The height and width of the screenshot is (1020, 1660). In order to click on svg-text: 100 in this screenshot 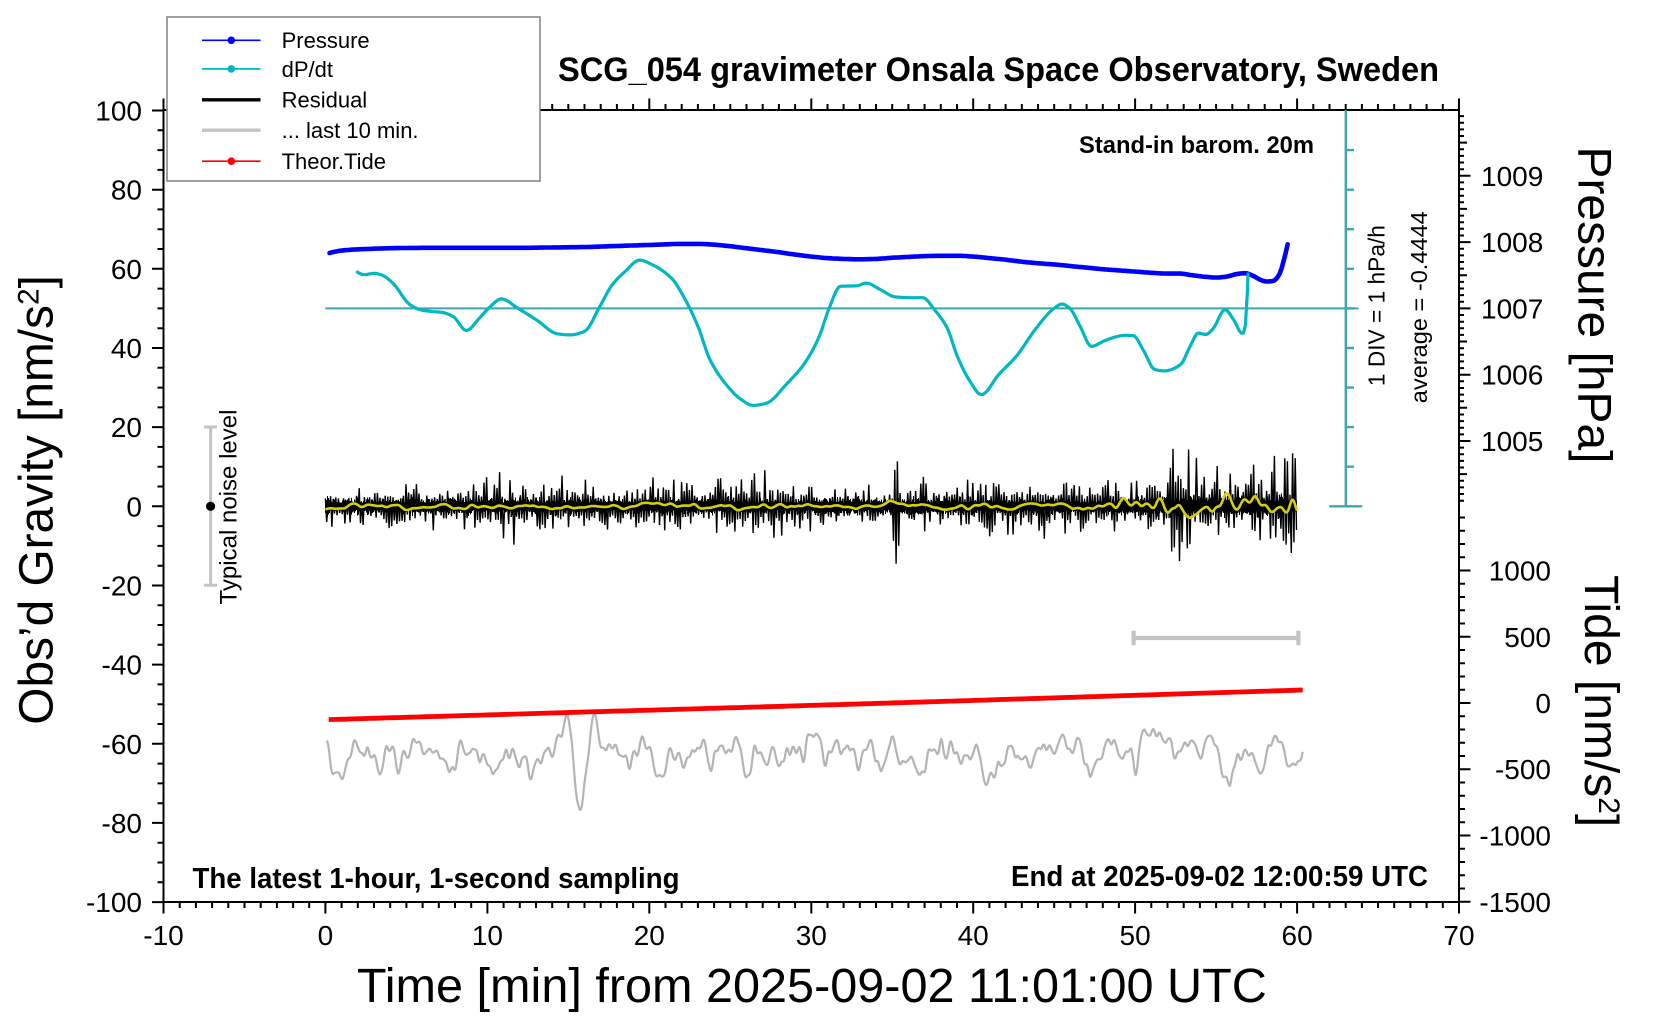, I will do `click(118, 111)`.